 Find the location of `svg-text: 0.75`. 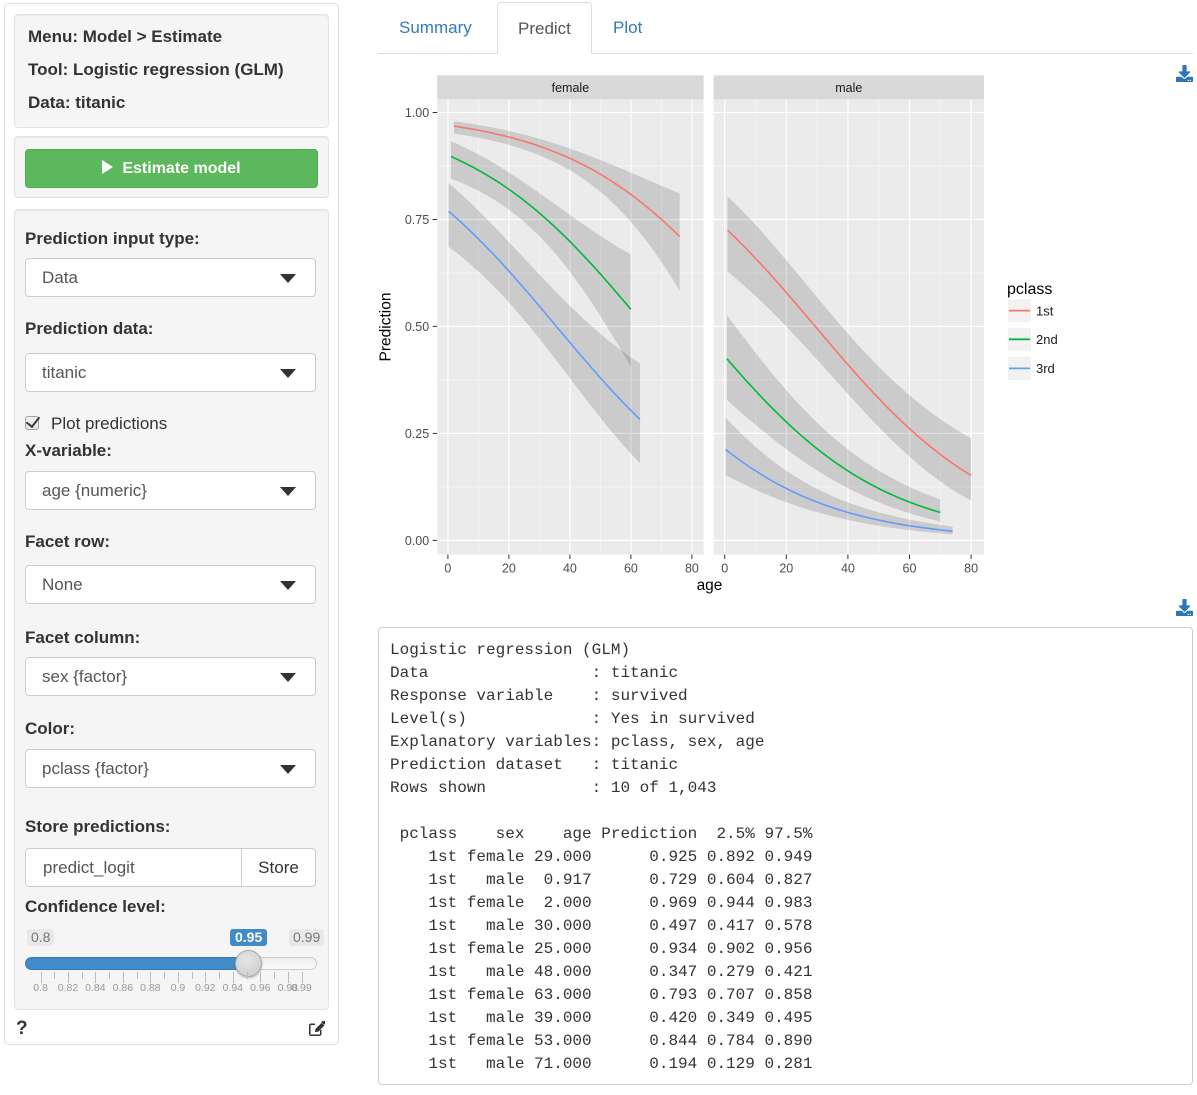

svg-text: 0.75 is located at coordinates (417, 220).